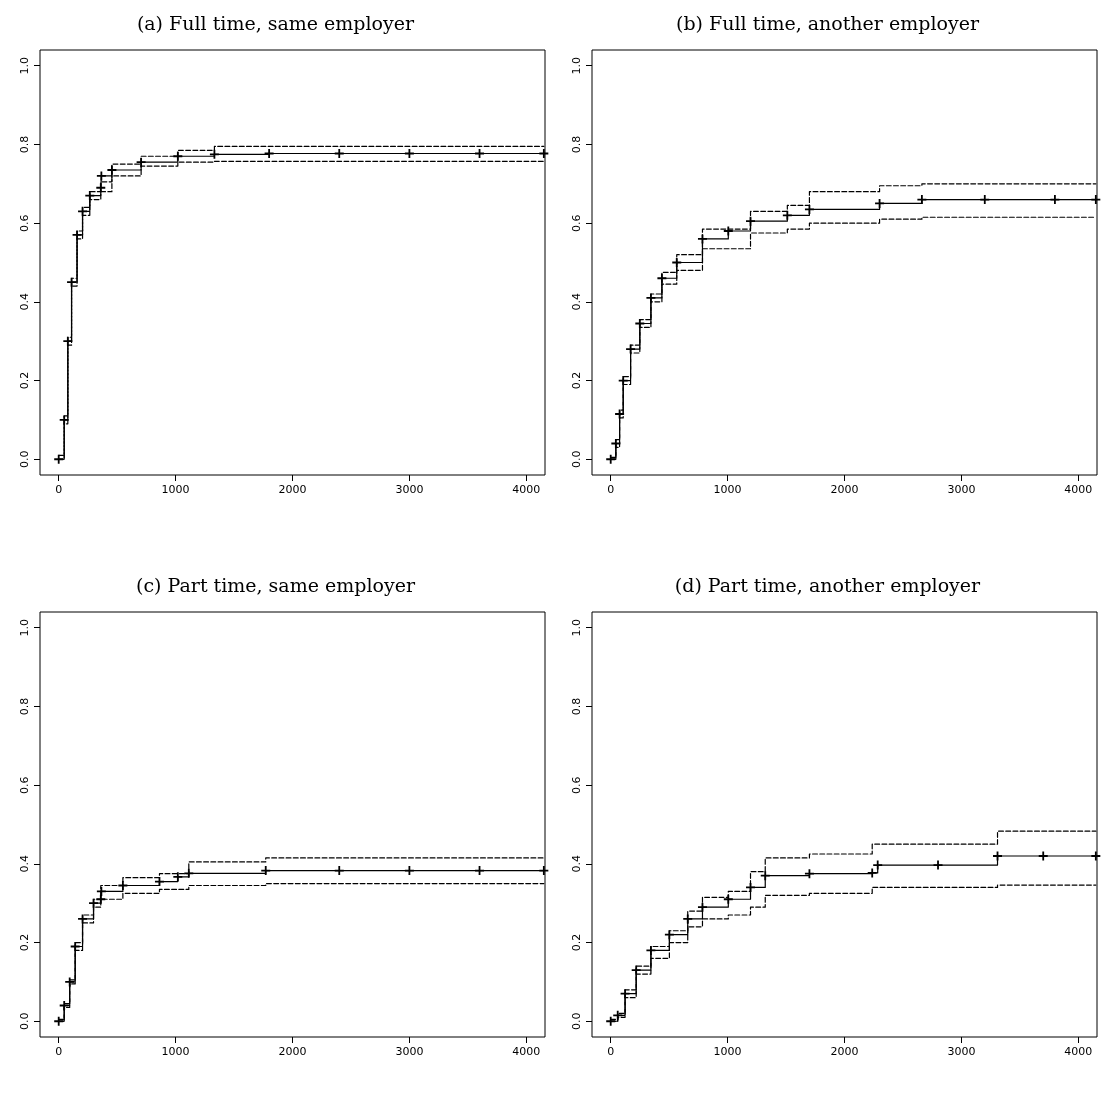 The width and height of the screenshot is (1103, 1095). Describe the element at coordinates (276, 22) in the screenshot. I see `chart-title: (a) Full time, same employer` at that location.